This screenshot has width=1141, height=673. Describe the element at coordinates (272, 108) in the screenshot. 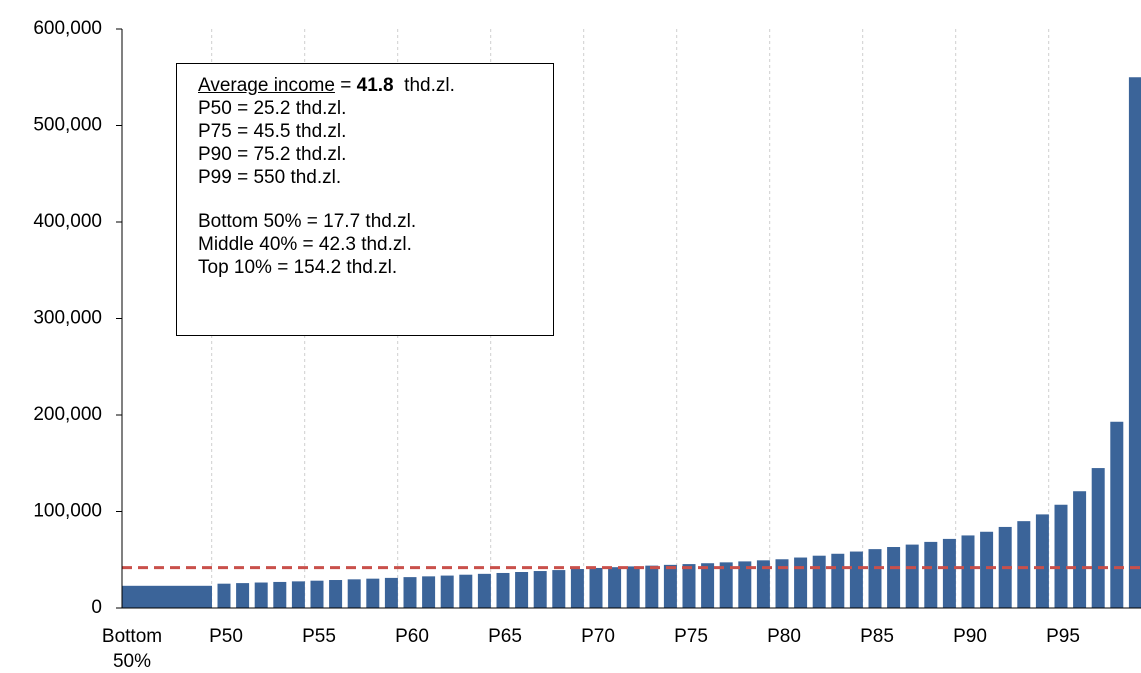

I see `annotation-line: P50 = 25.2 thd.zl.` at that location.